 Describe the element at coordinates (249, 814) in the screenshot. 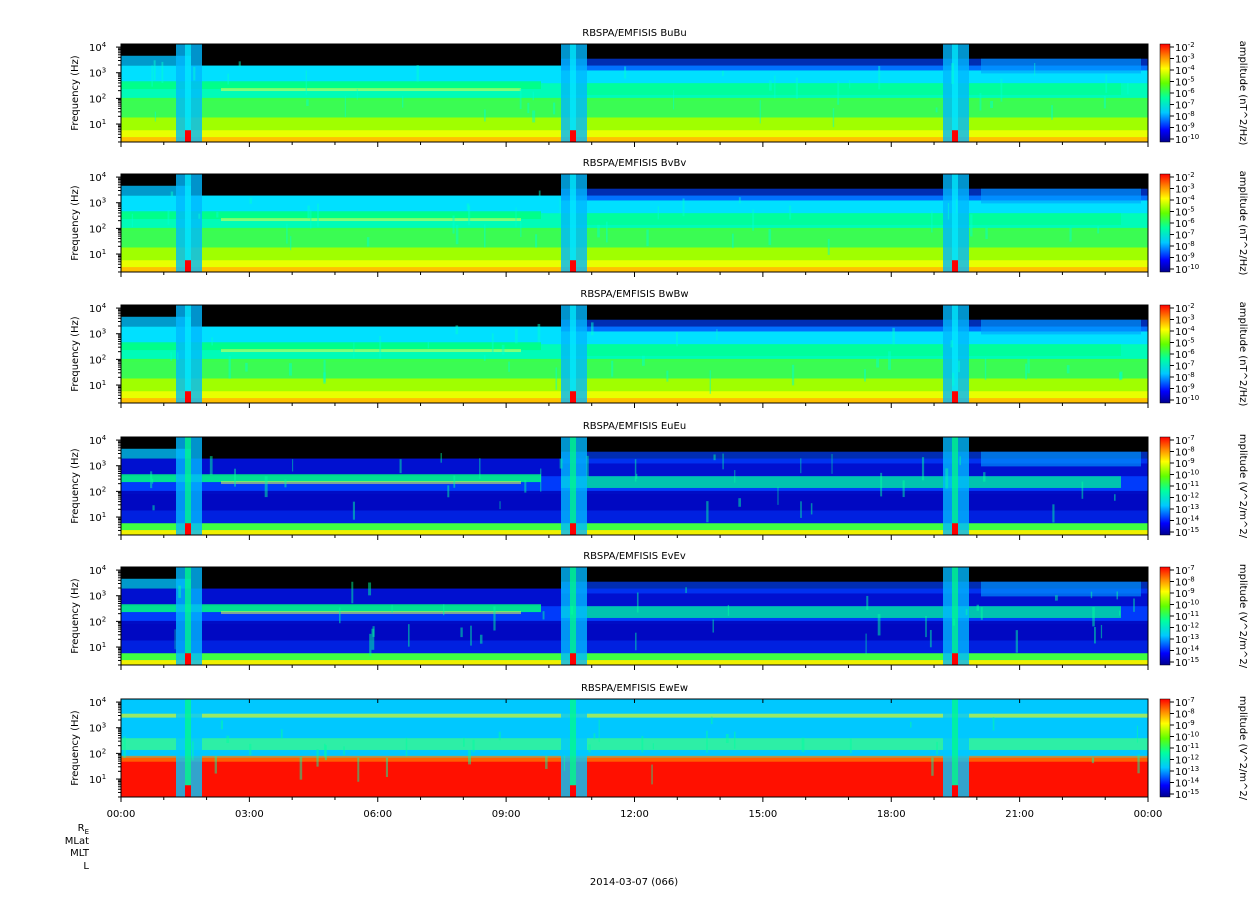

I see `x-tick-label: 03:00` at that location.